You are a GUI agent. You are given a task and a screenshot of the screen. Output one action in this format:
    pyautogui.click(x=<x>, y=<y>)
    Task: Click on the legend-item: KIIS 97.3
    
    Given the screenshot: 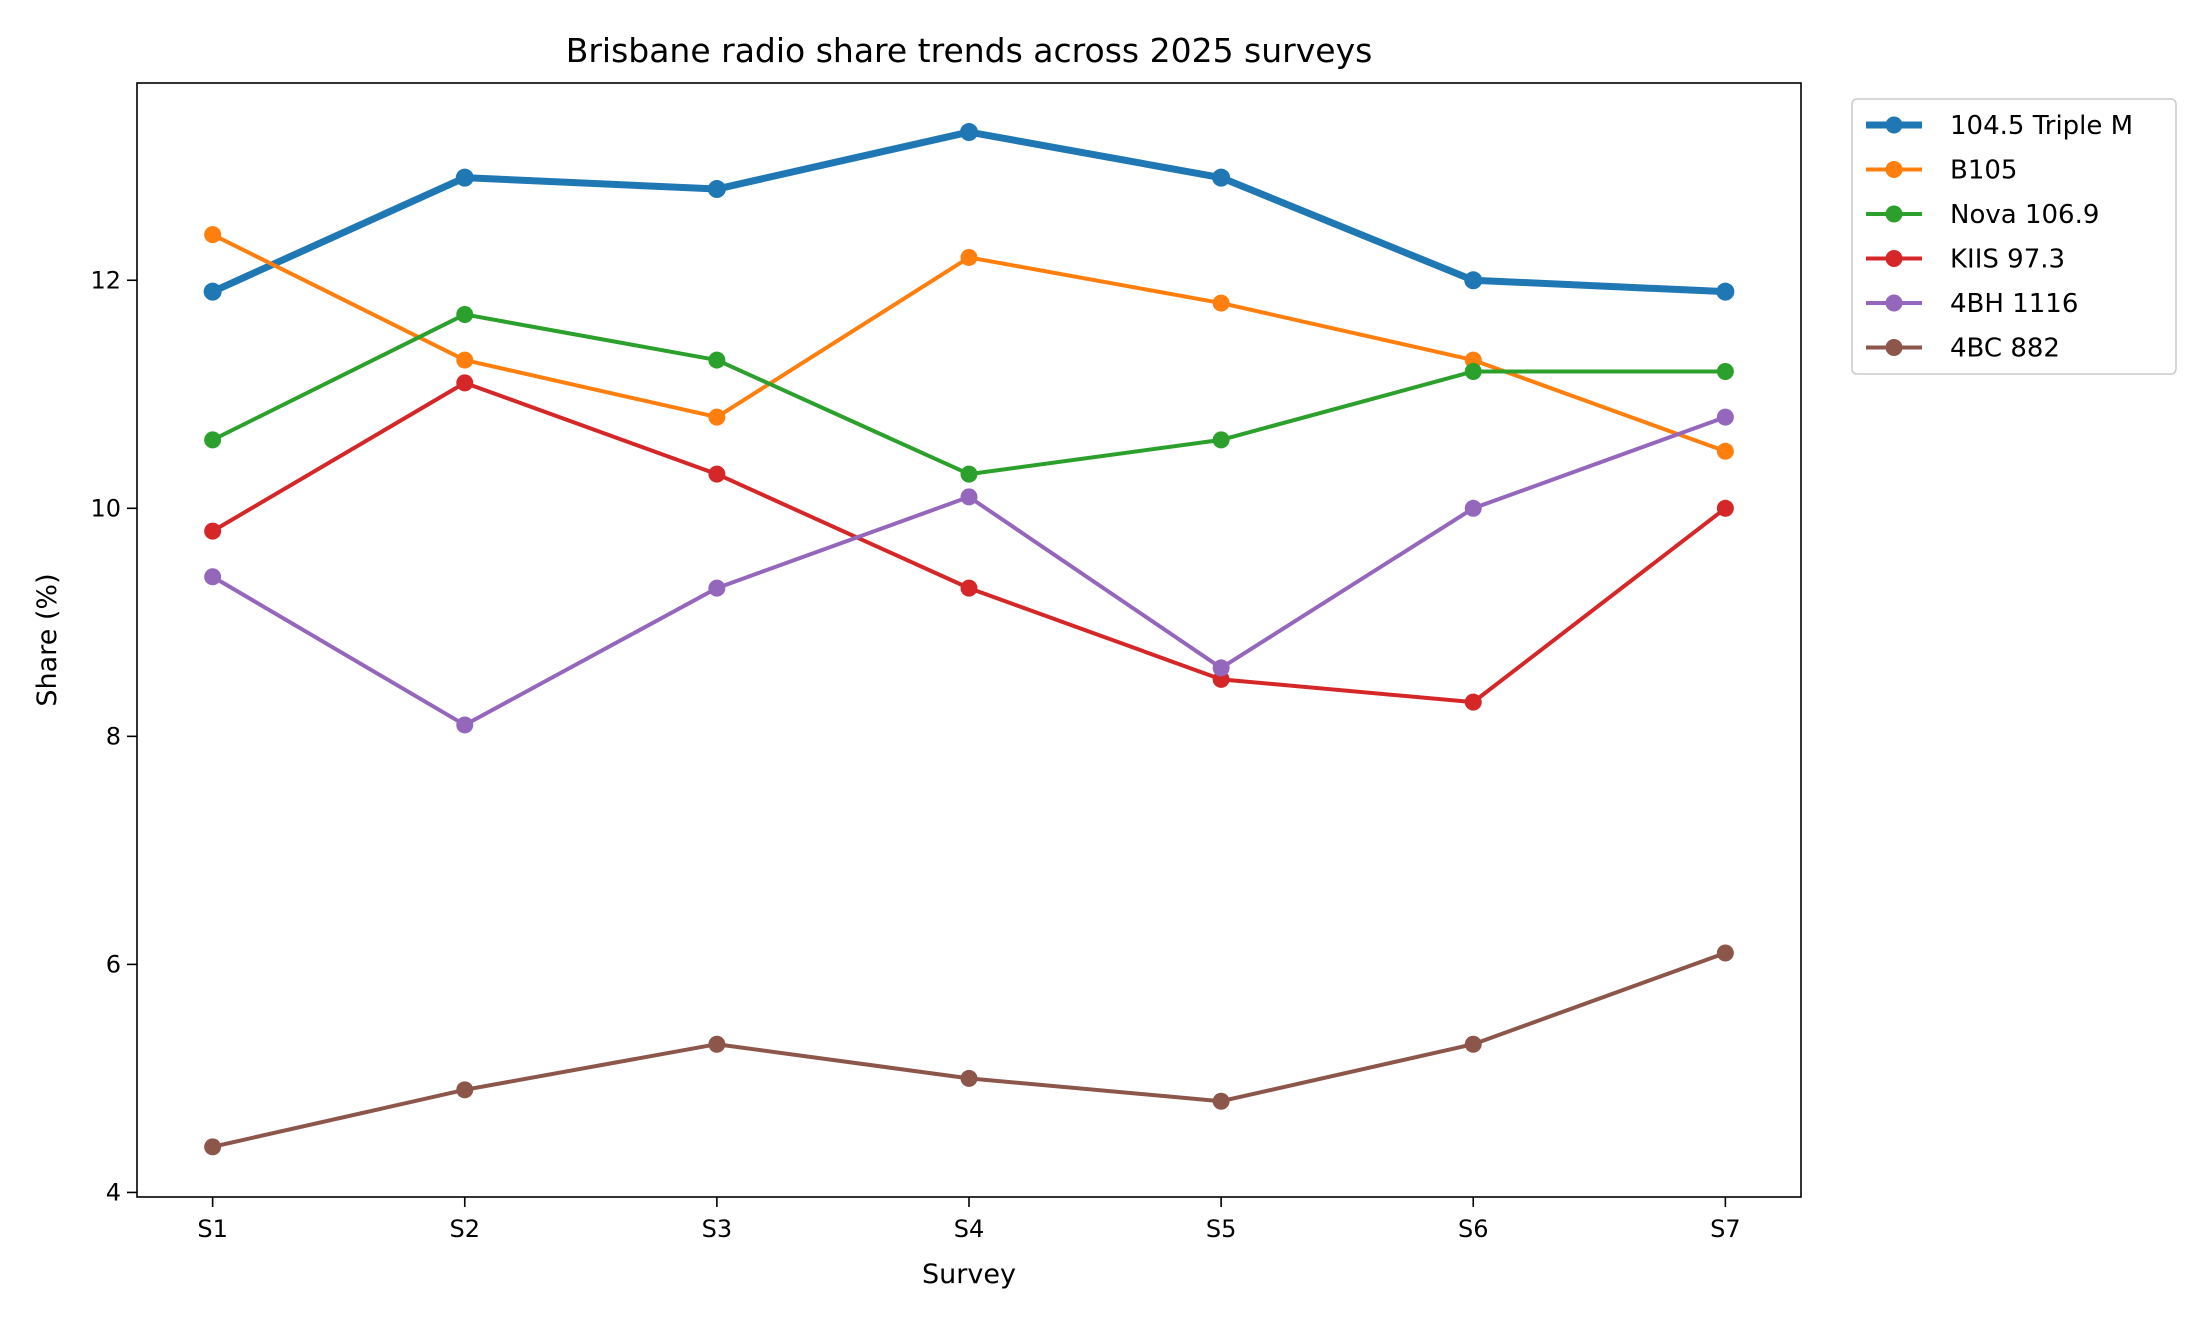 What is the action you would take?
    pyautogui.click(x=1965, y=260)
    